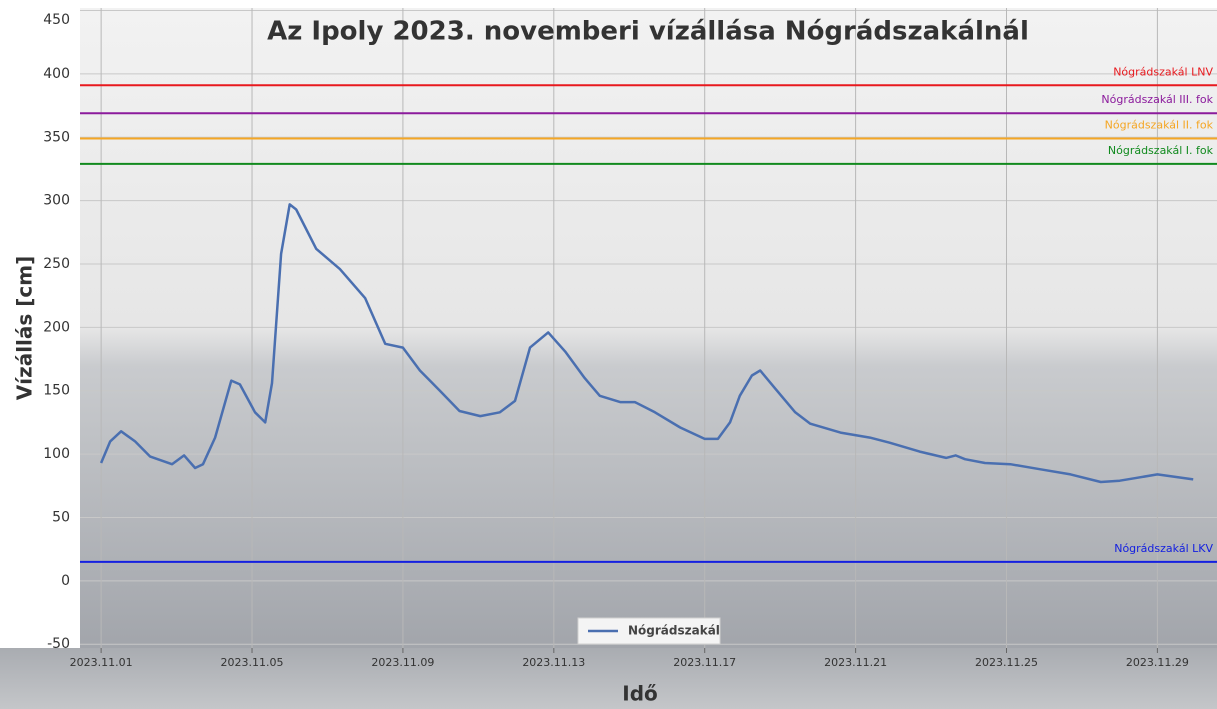 The height and width of the screenshot is (709, 1217). I want to click on threshold-label: Nógrádszakál III. fok, so click(1157, 99).